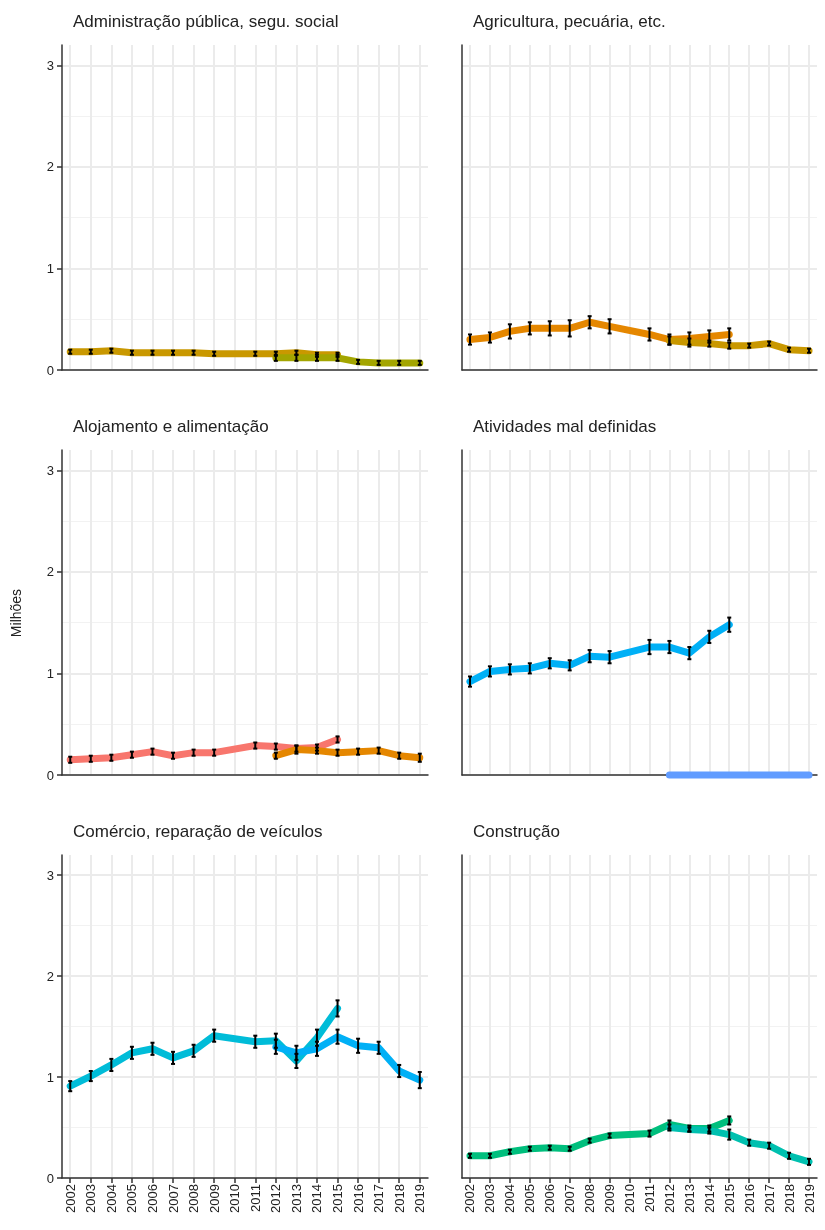  I want to click on chart-title: Construção, so click(516, 831).